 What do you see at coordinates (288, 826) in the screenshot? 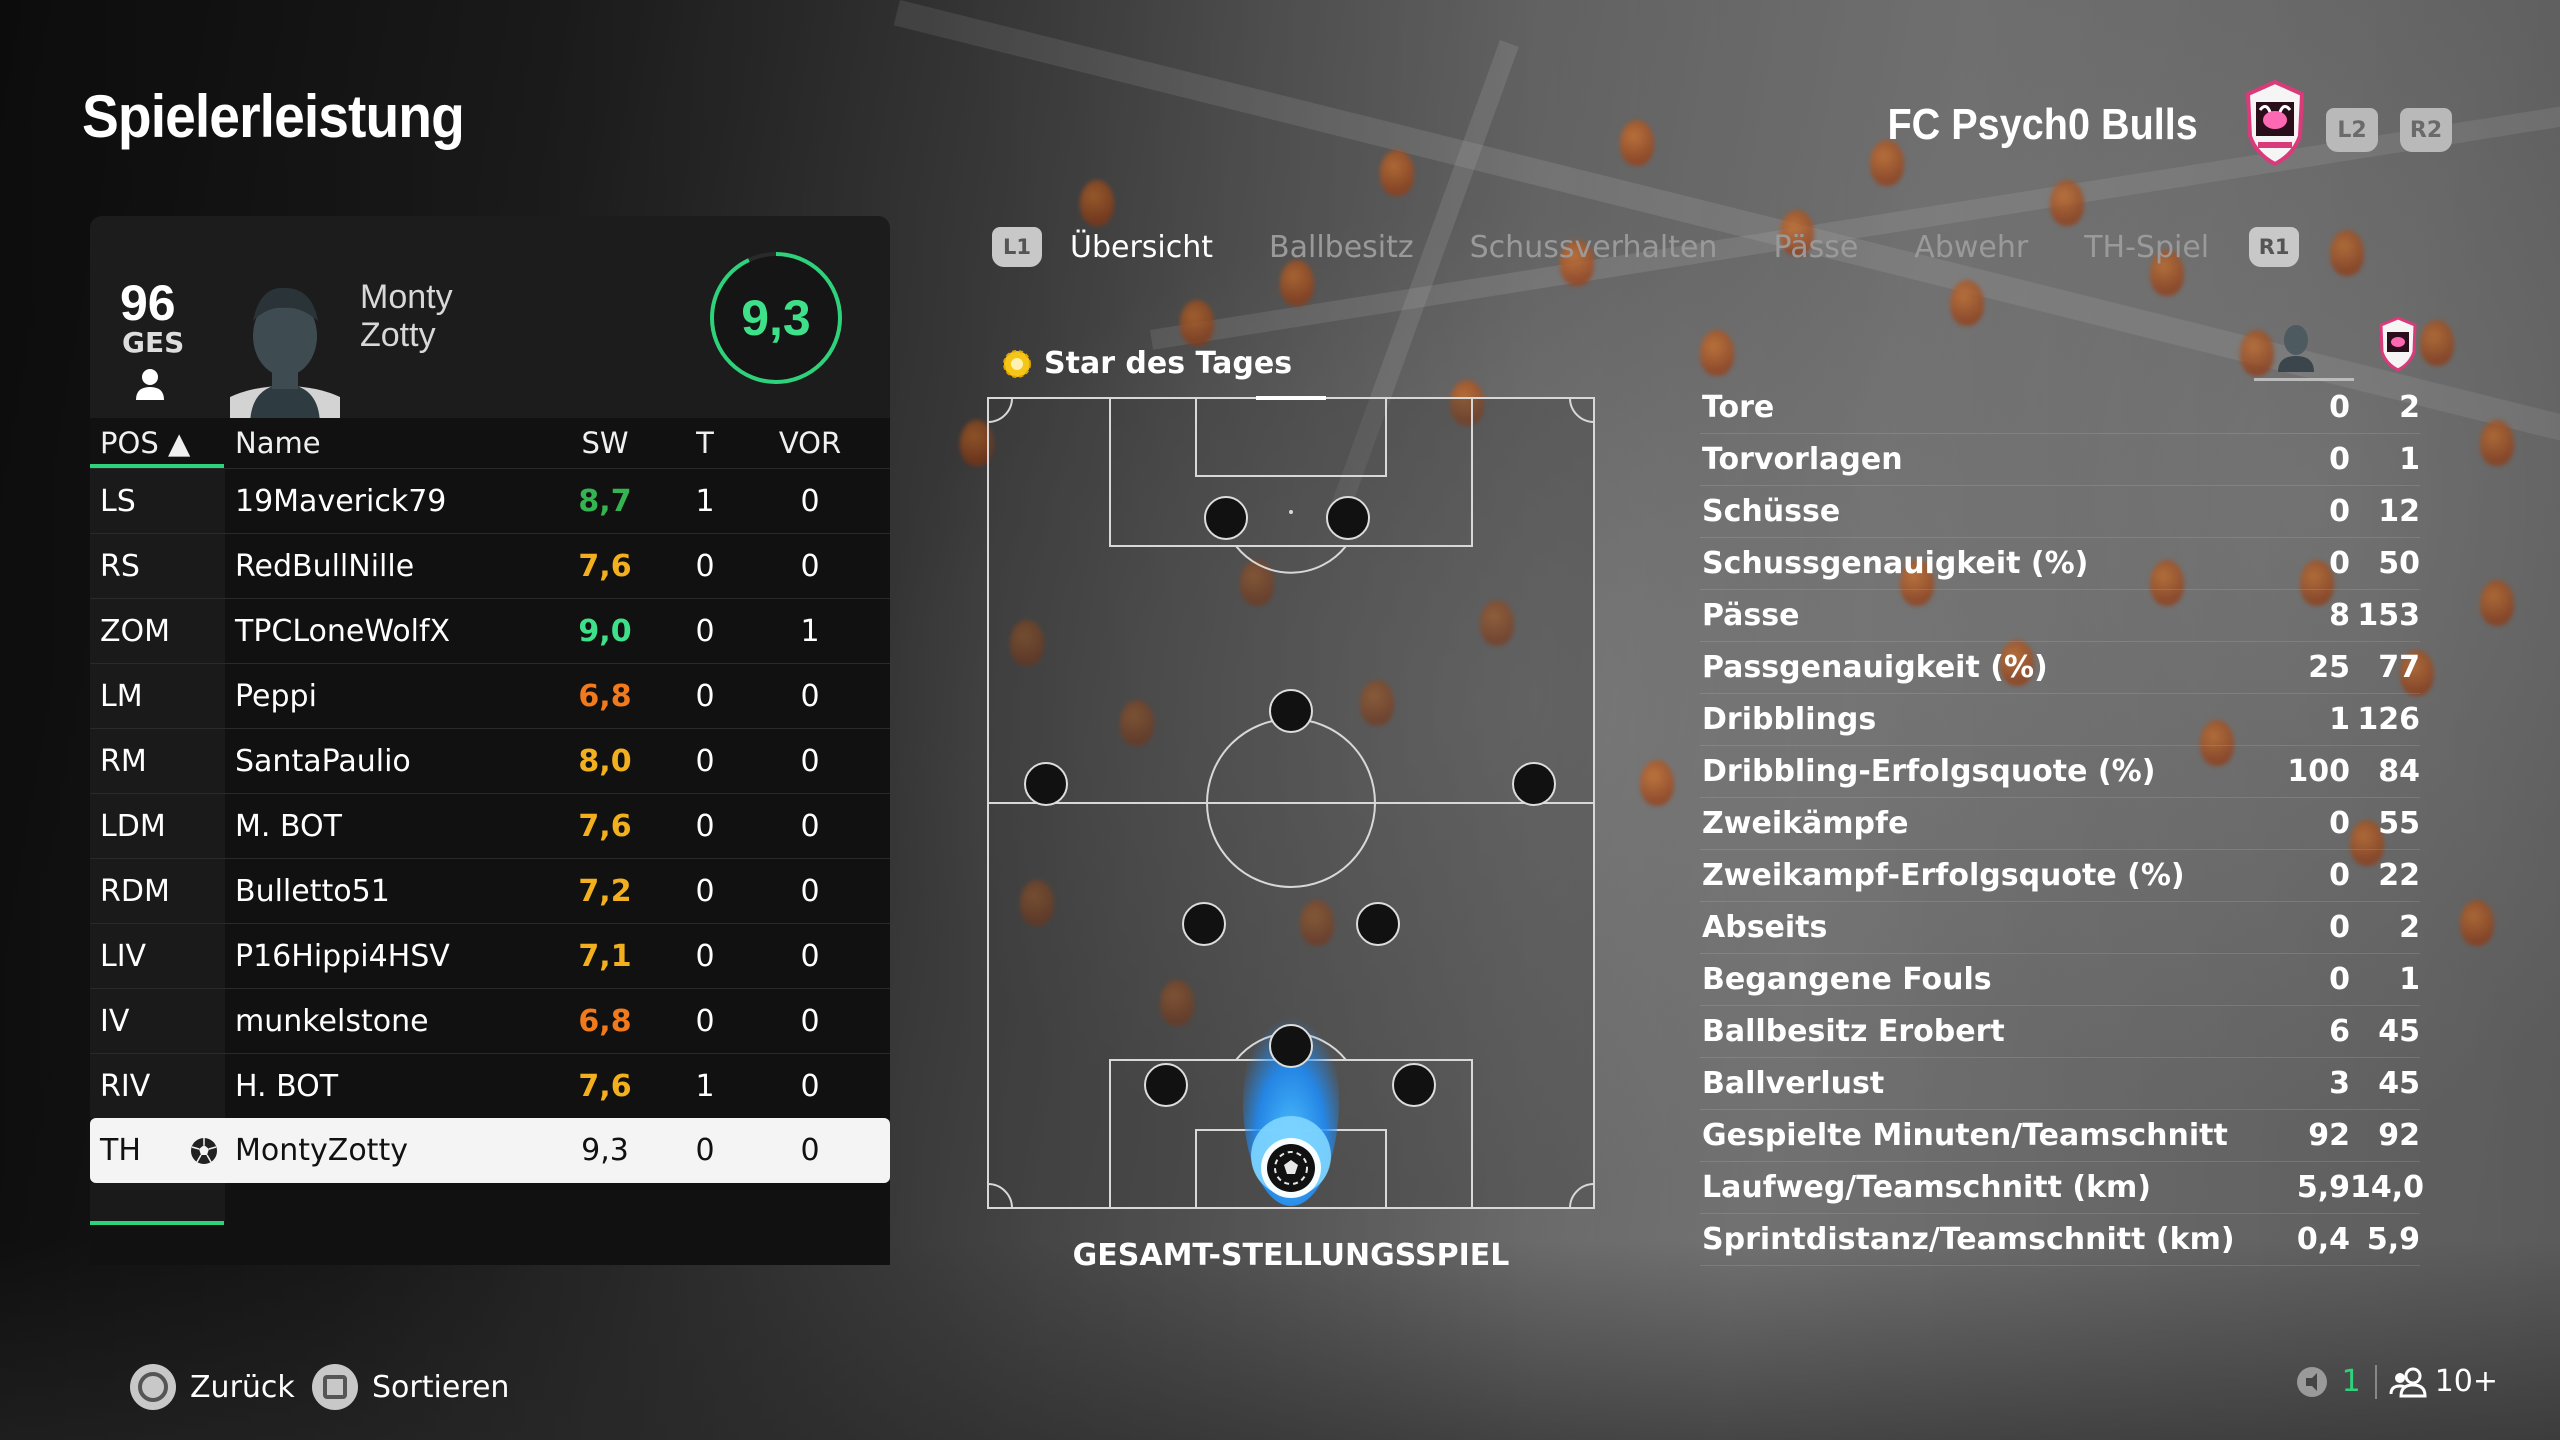
I see `row-player-name: M. BOT` at bounding box center [288, 826].